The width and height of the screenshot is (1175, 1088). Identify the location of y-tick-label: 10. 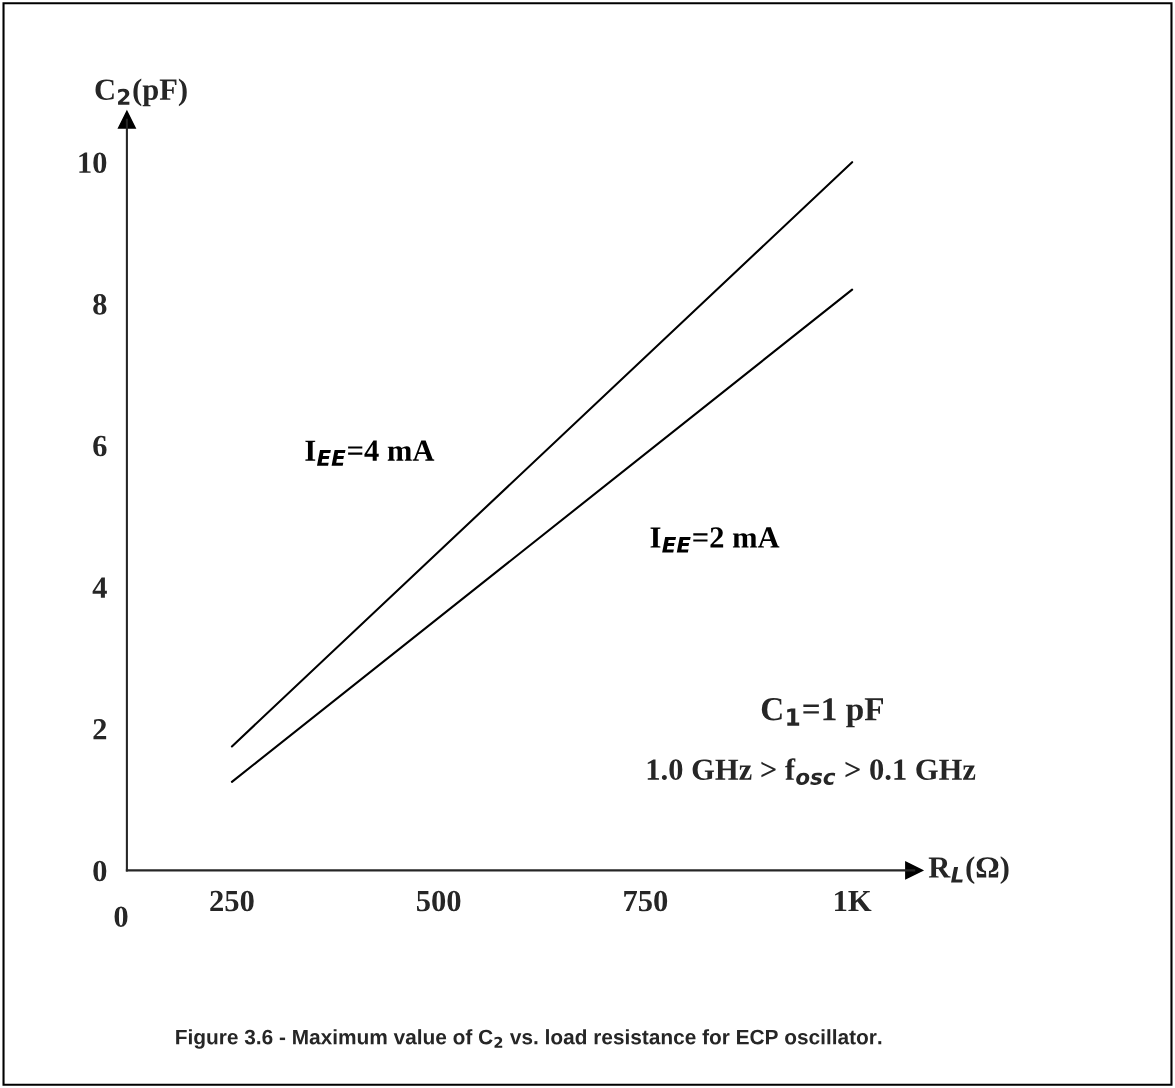
(93, 163).